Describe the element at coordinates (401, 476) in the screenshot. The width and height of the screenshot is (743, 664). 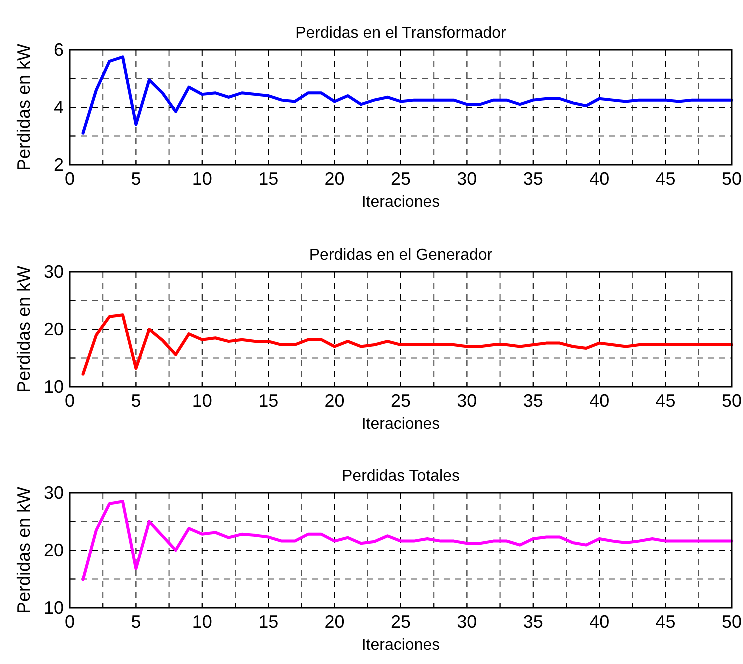
I see `chart-title: Perdidas Totales` at that location.